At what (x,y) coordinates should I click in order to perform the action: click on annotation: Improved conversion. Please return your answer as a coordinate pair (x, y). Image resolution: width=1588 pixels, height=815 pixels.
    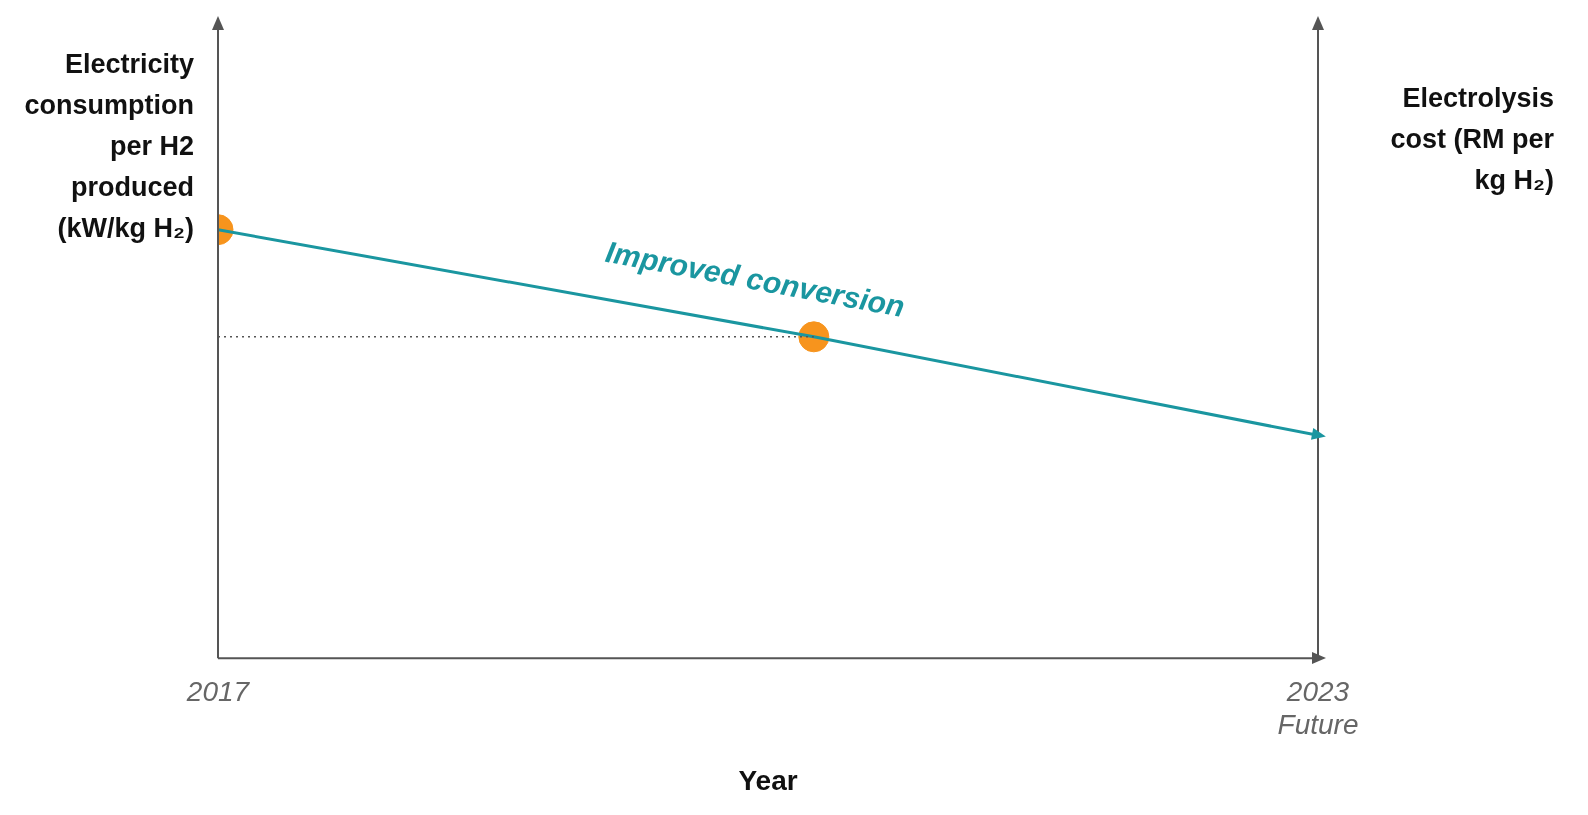
    Looking at the image, I should click on (755, 279).